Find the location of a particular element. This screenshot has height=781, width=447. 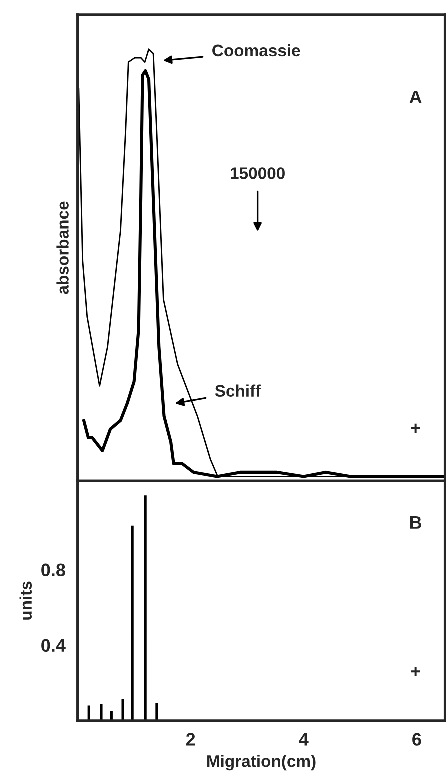

y-axis-title: absorbance is located at coordinates (62, 248).